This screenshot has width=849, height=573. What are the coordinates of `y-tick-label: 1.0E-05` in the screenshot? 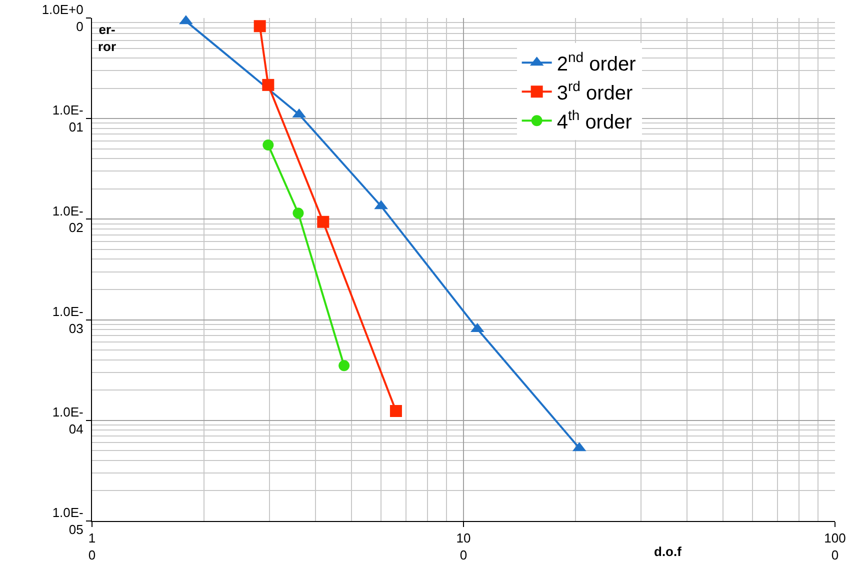 It's located at (68, 521).